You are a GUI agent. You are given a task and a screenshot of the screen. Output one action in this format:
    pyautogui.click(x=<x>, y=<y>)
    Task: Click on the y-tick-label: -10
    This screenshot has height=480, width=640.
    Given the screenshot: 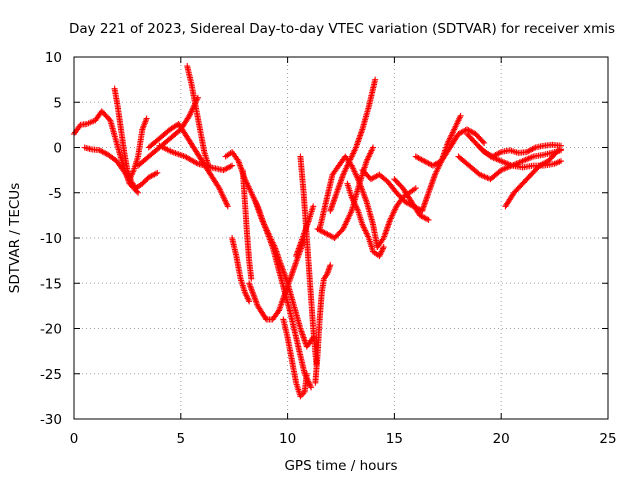 What is the action you would take?
    pyautogui.click(x=51, y=239)
    